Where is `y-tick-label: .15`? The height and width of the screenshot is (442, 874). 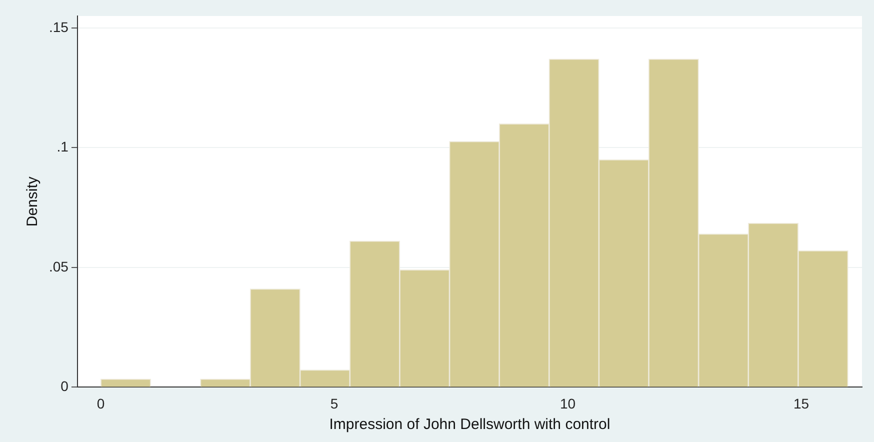 y-tick-label: .15 is located at coordinates (58, 26).